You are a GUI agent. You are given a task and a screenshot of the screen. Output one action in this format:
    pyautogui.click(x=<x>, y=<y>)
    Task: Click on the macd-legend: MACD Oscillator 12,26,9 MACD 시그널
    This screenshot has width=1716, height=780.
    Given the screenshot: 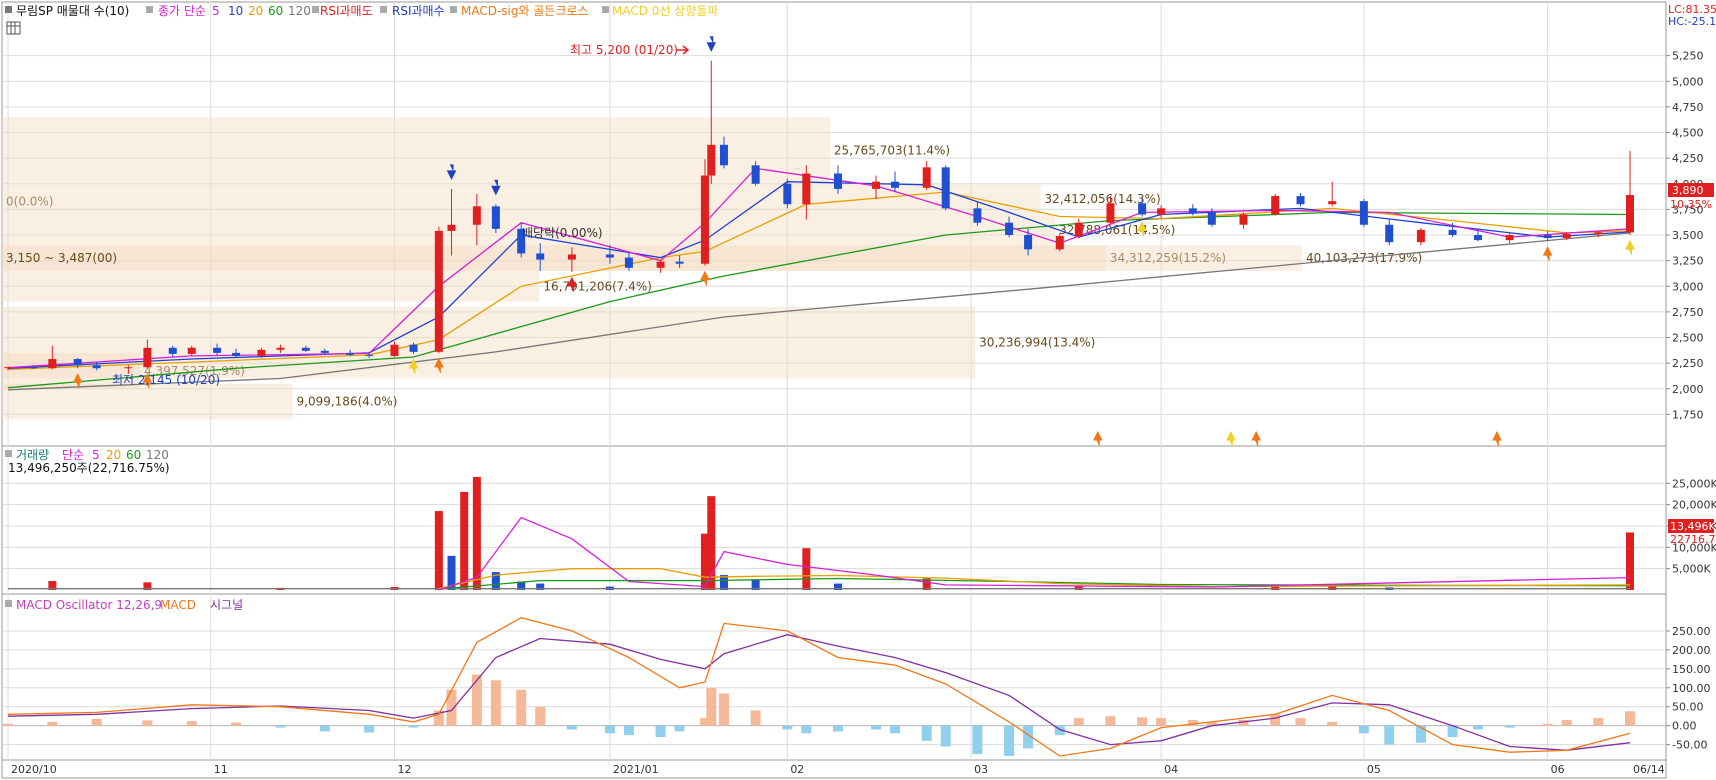 What is the action you would take?
    pyautogui.click(x=124, y=605)
    